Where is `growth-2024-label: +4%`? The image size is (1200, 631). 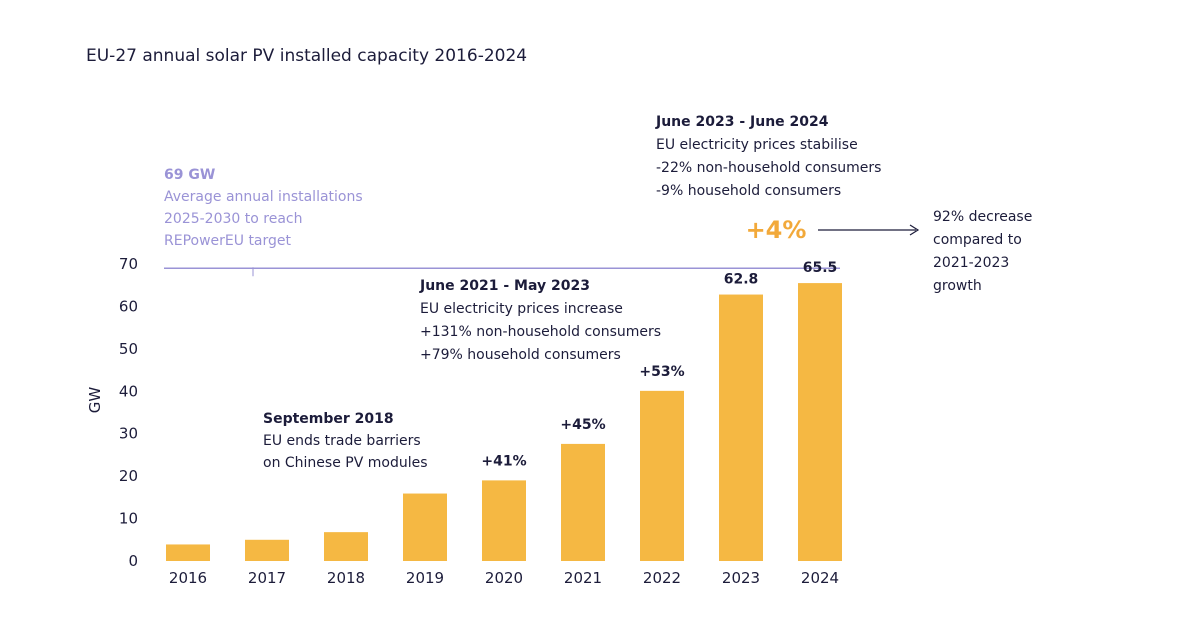
growth-2024-label: +4% is located at coordinates (776, 230).